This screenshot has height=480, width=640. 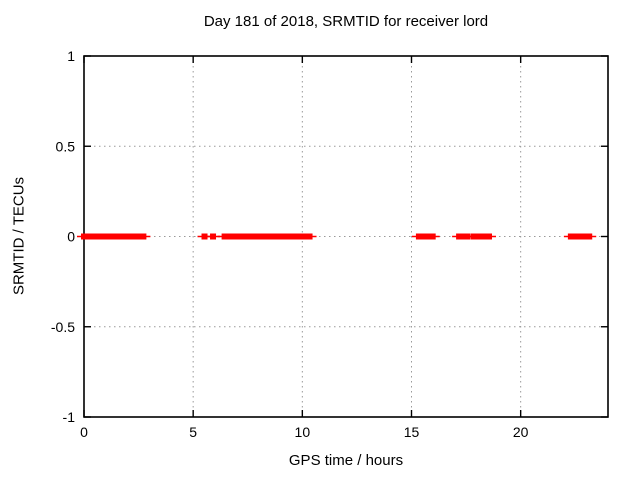 What do you see at coordinates (63, 327) in the screenshot?
I see `y-tick-label: -0.5` at bounding box center [63, 327].